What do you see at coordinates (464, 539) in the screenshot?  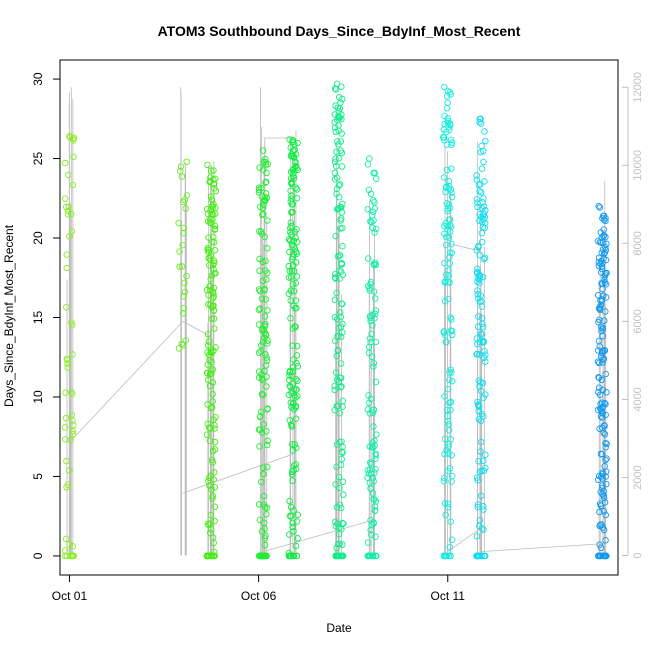 I see `line-series-segment` at bounding box center [464, 539].